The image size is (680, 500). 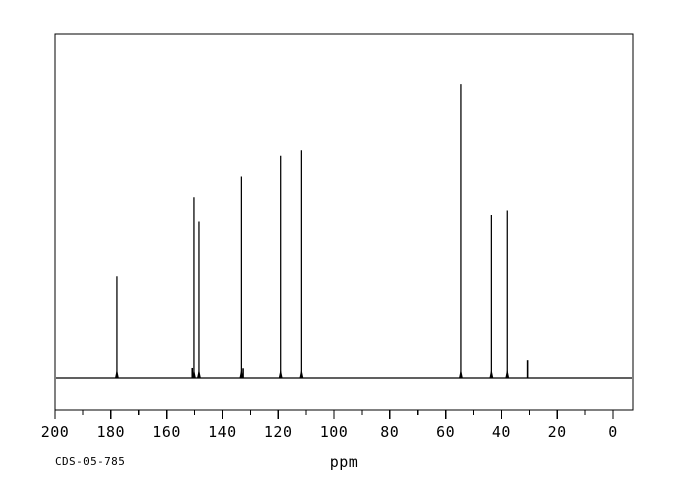 I want to click on x-tick-label: 160, so click(x=166, y=432).